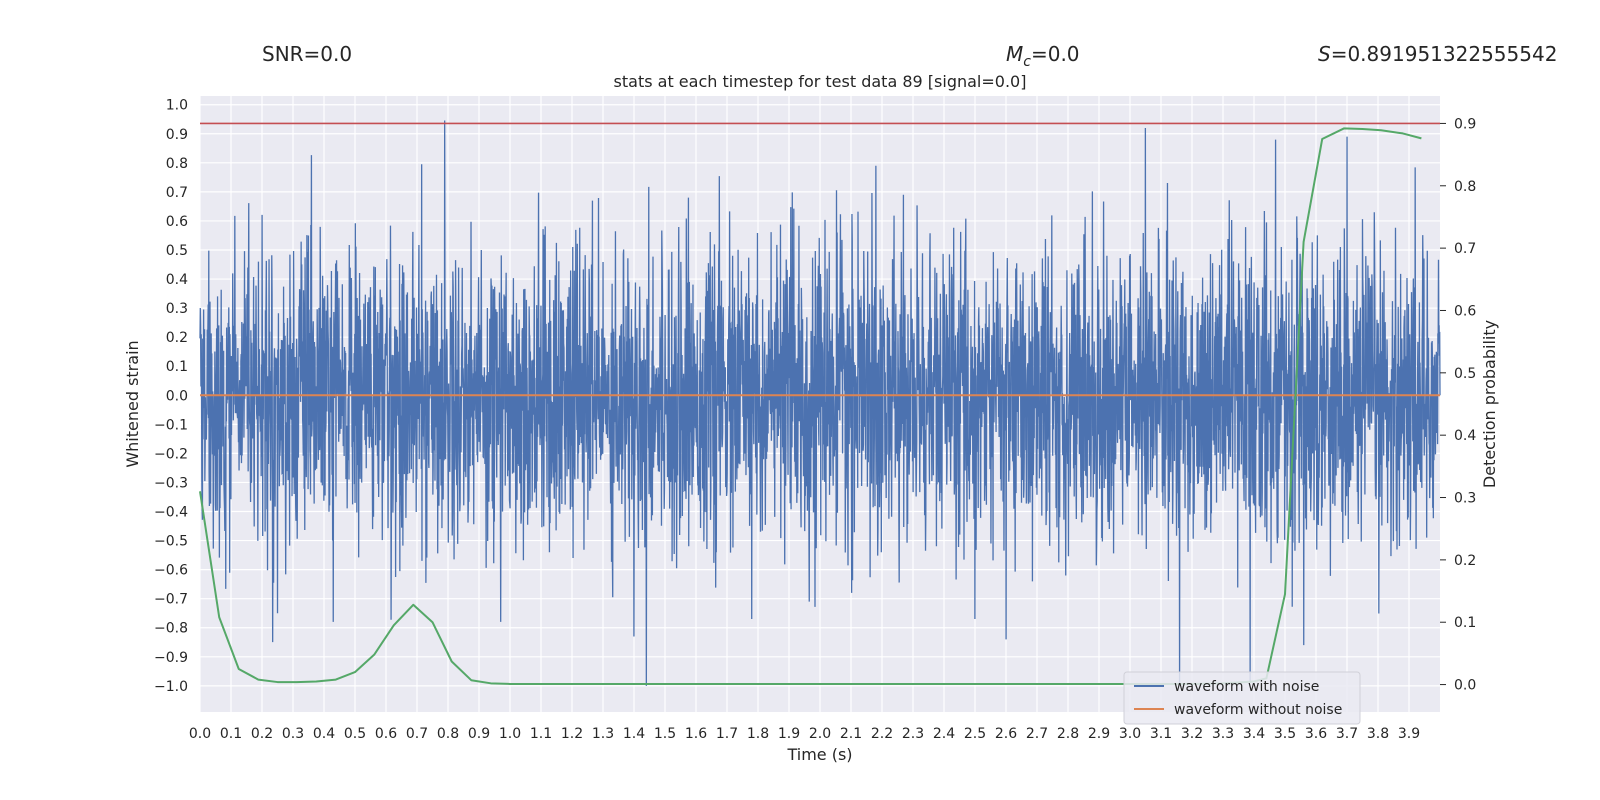 Image resolution: width=1600 pixels, height=800 pixels. Describe the element at coordinates (696, 734) in the screenshot. I see `x-tick-label: 1.6` at that location.